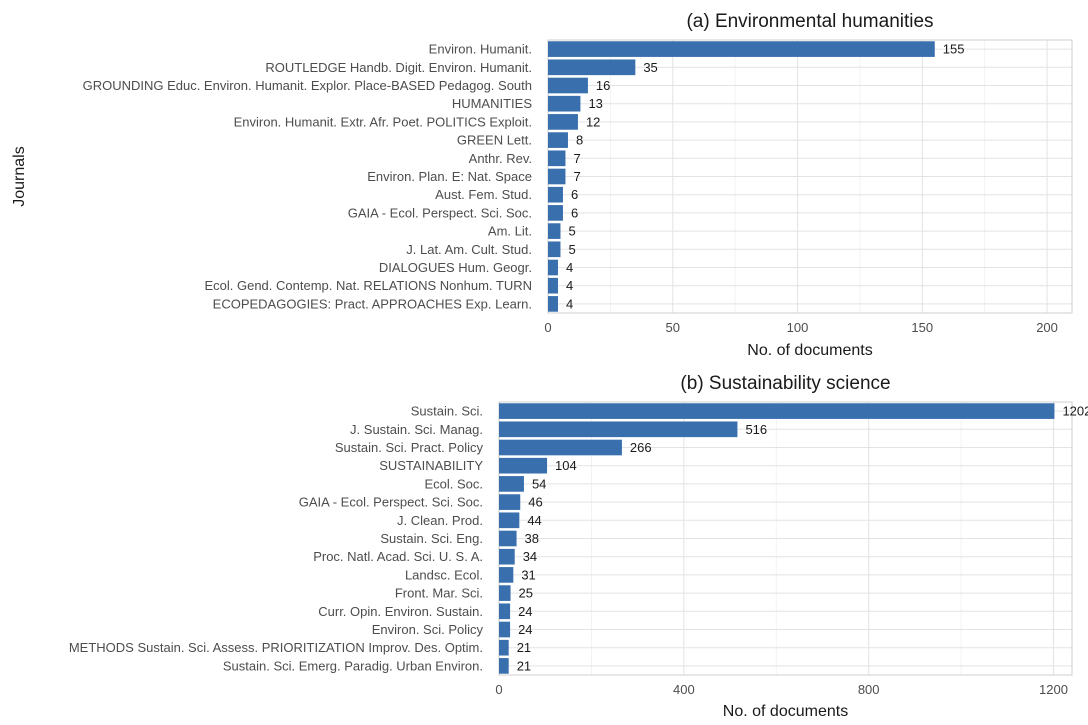 The image size is (1088, 725). What do you see at coordinates (428, 629) in the screenshot?
I see `category-label: Environ. Sci. Policy` at bounding box center [428, 629].